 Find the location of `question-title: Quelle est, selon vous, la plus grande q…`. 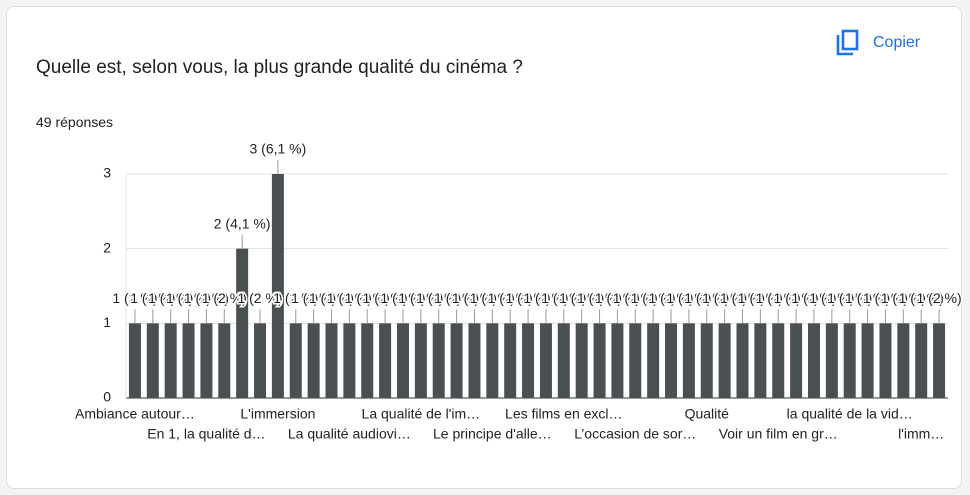

question-title: Quelle est, selon vous, la plus grande q… is located at coordinates (279, 67).